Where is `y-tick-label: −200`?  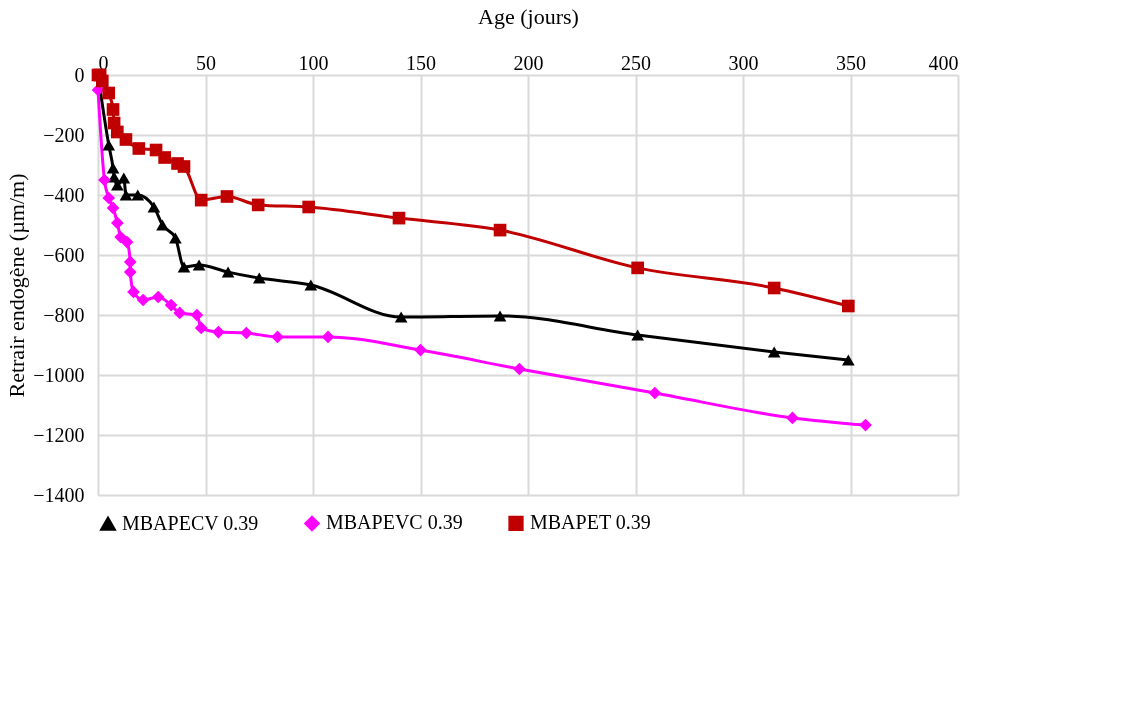 y-tick-label: −200 is located at coordinates (64, 134).